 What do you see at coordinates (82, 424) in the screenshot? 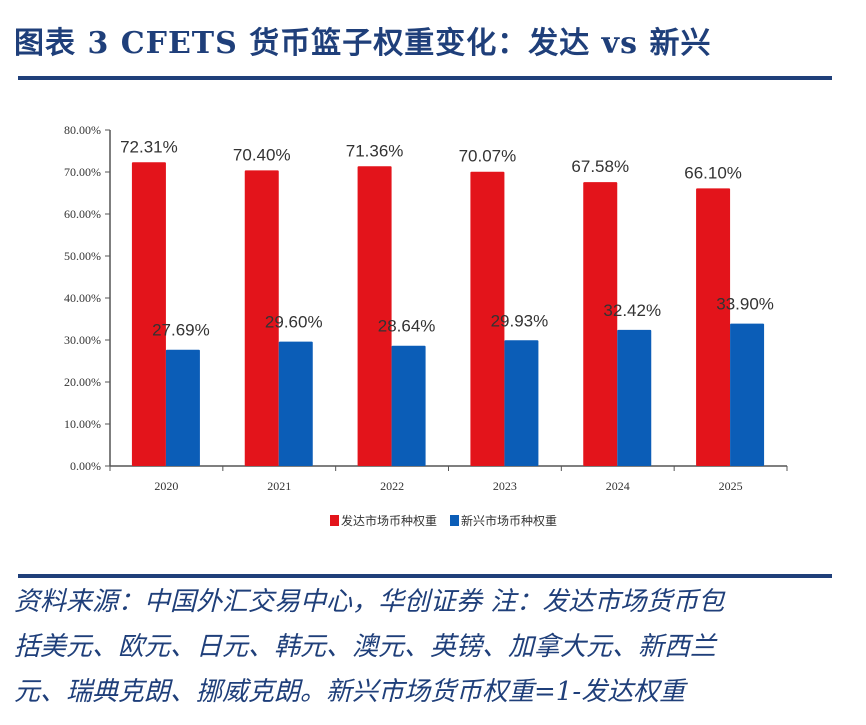
I see `y-tick-label: 10.00%` at bounding box center [82, 424].